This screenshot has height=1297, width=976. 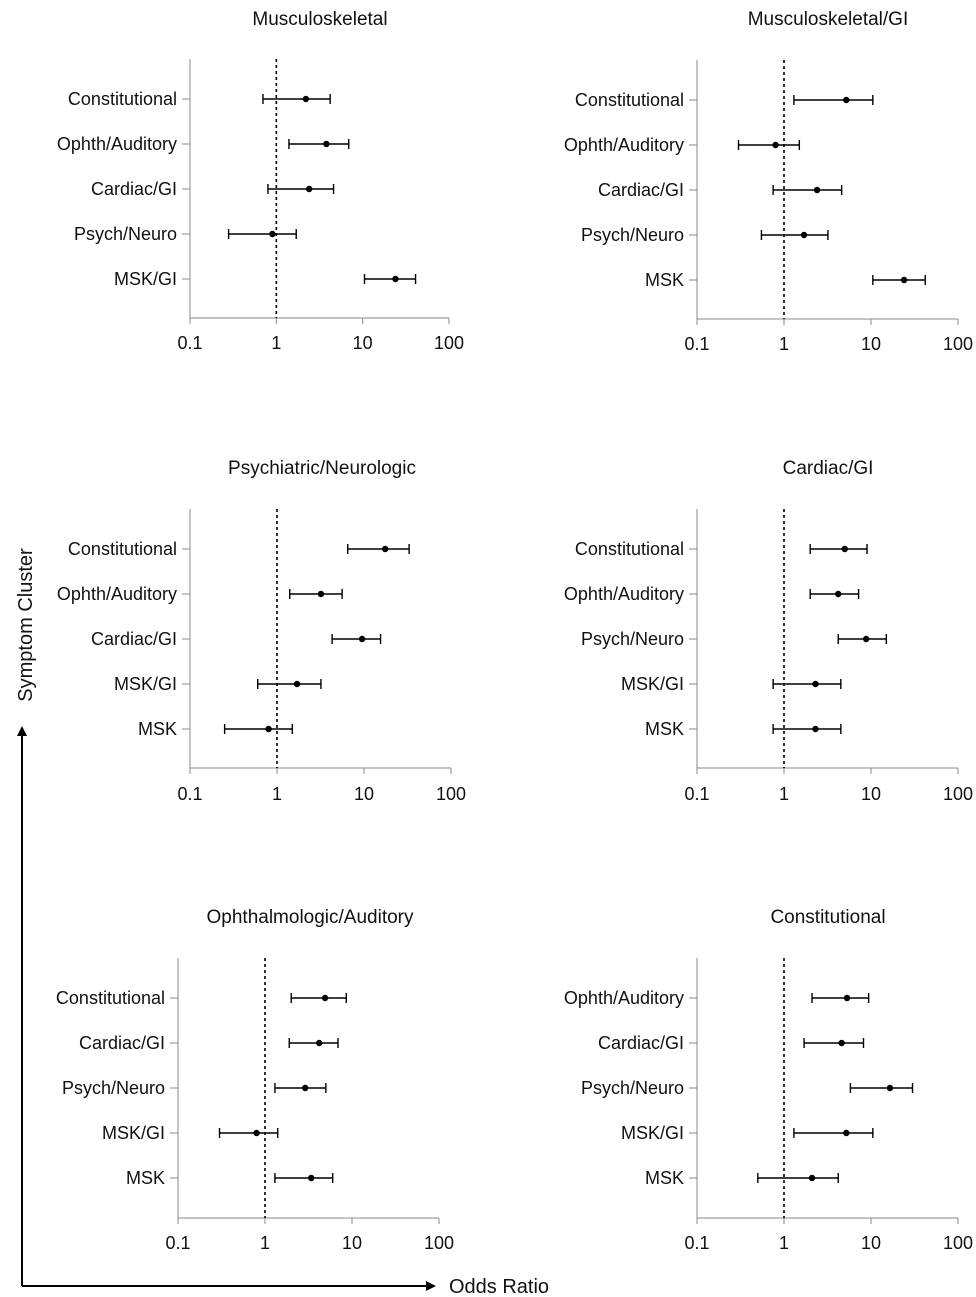 I want to click on panel-title: Psychiatric/Neurologic, so click(x=322, y=468).